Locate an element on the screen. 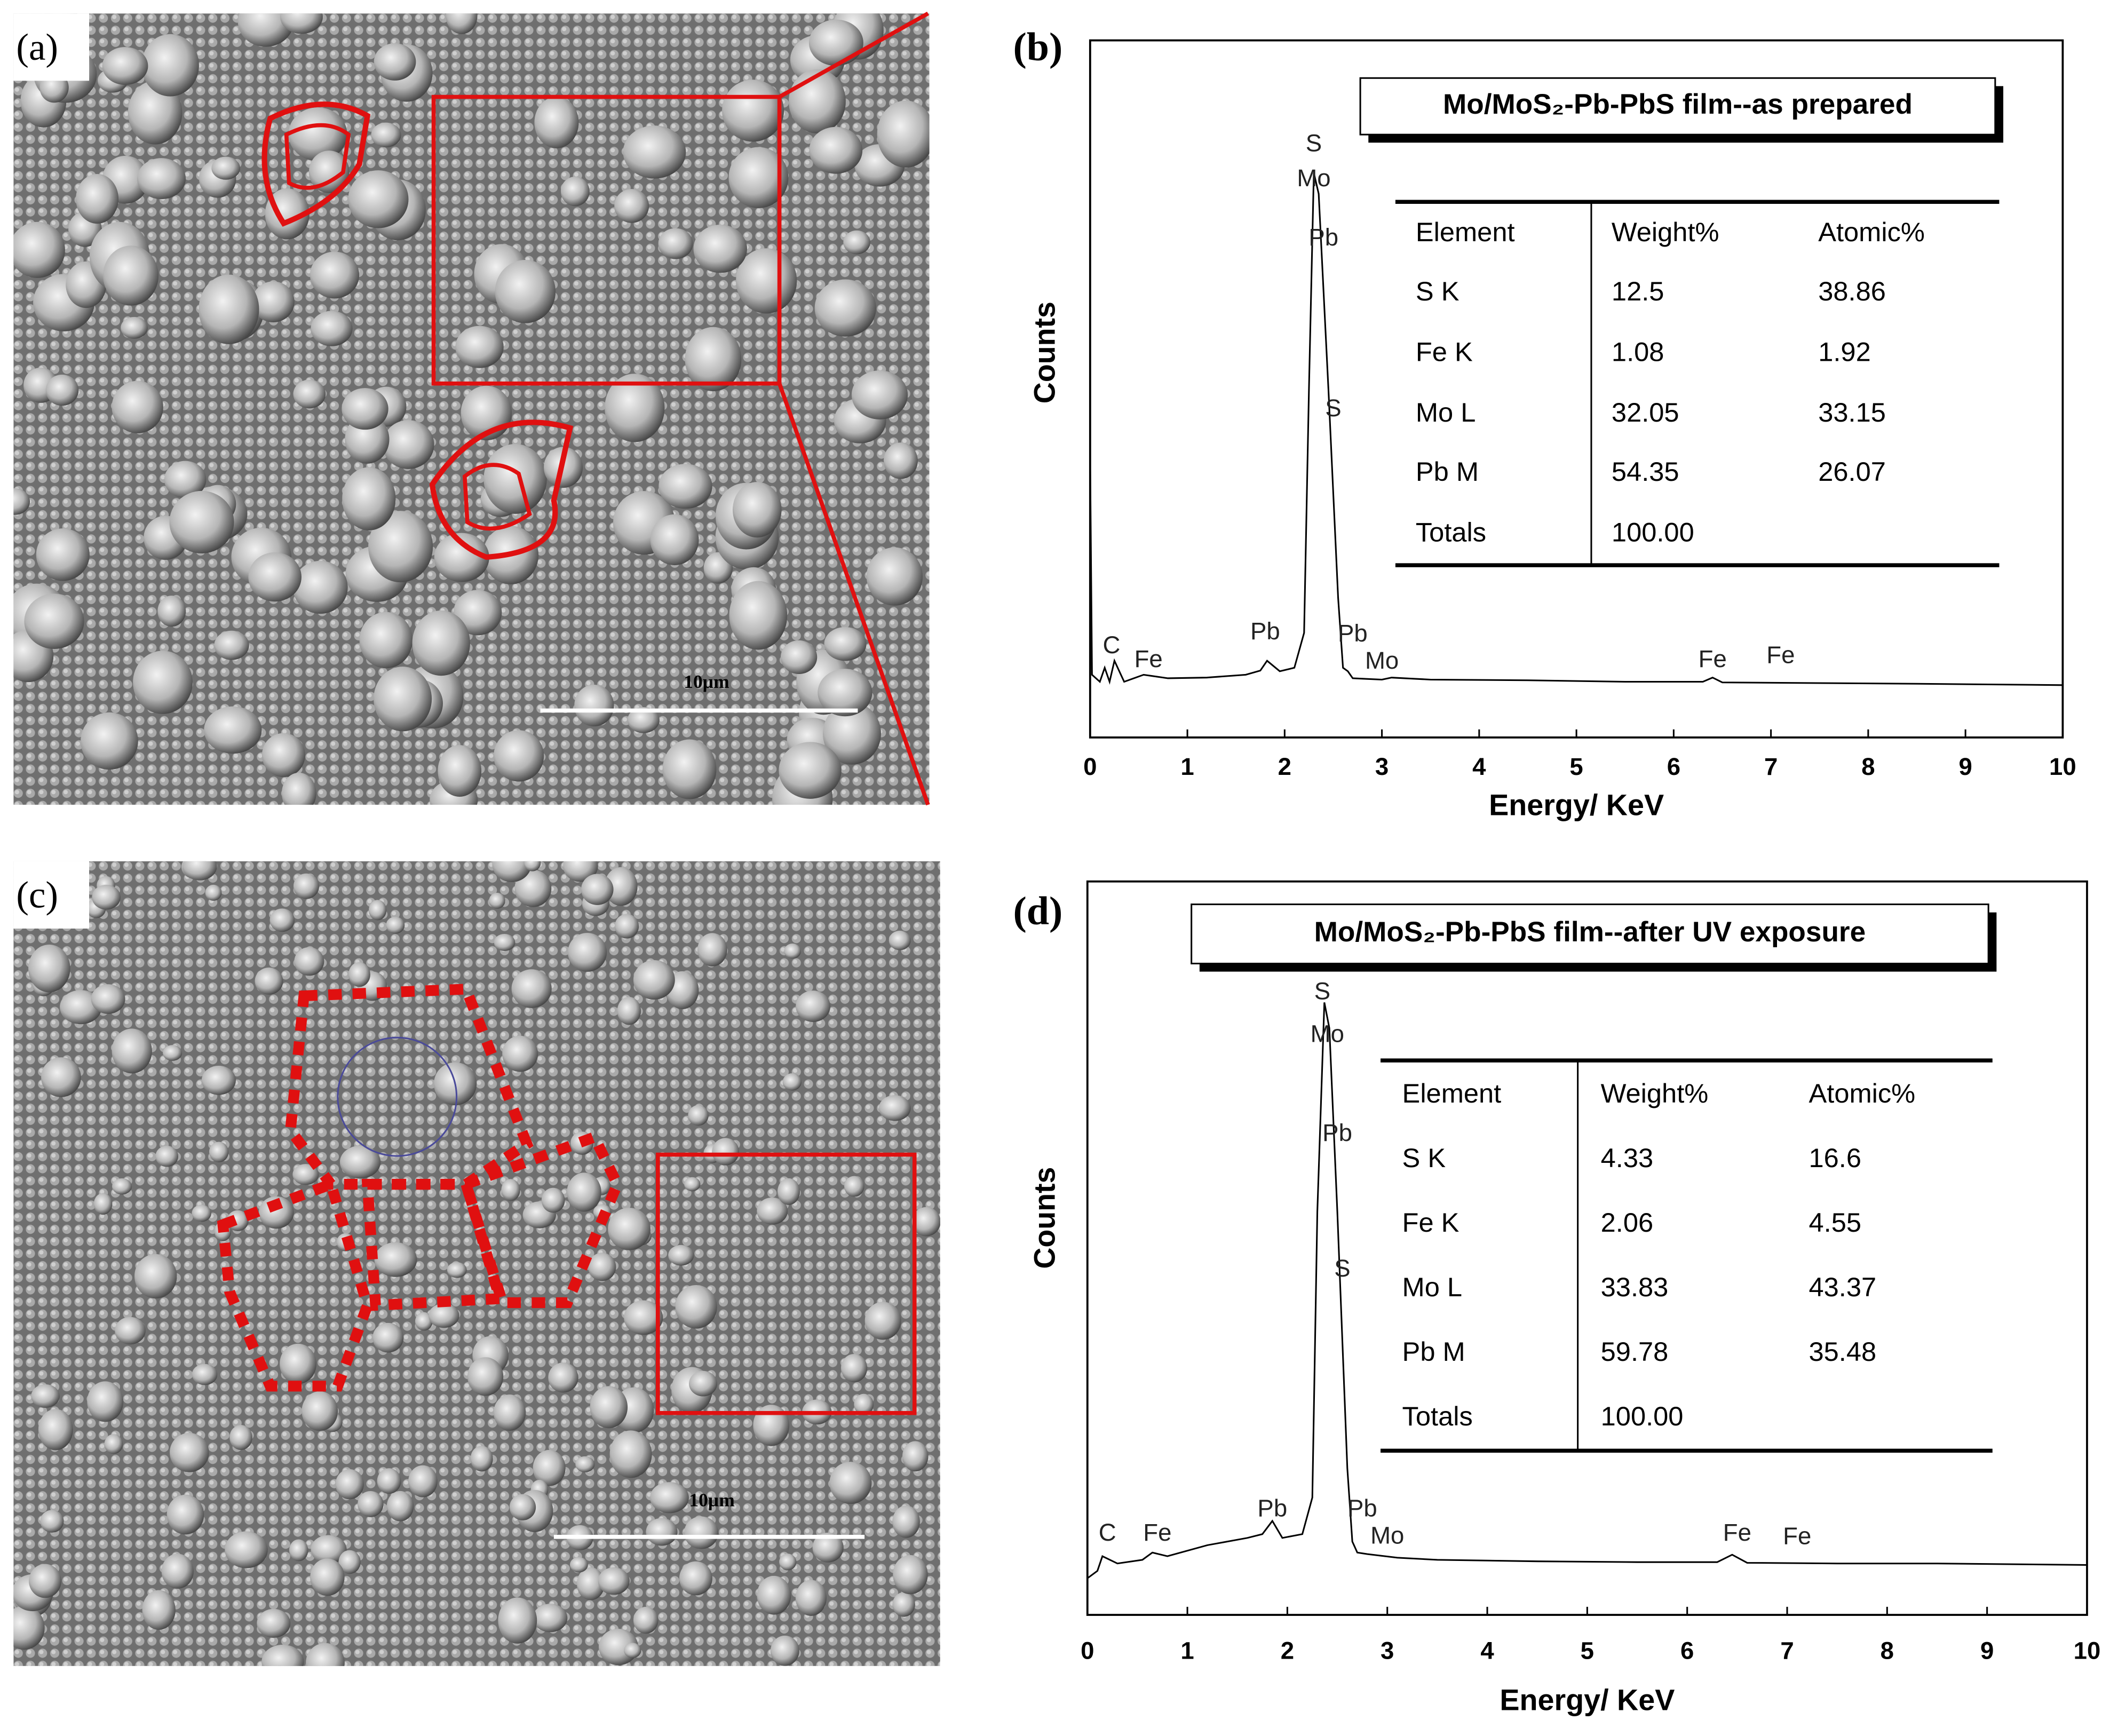 This screenshot has height=1736, width=2110. table-cell: Mo L is located at coordinates (1446, 412).